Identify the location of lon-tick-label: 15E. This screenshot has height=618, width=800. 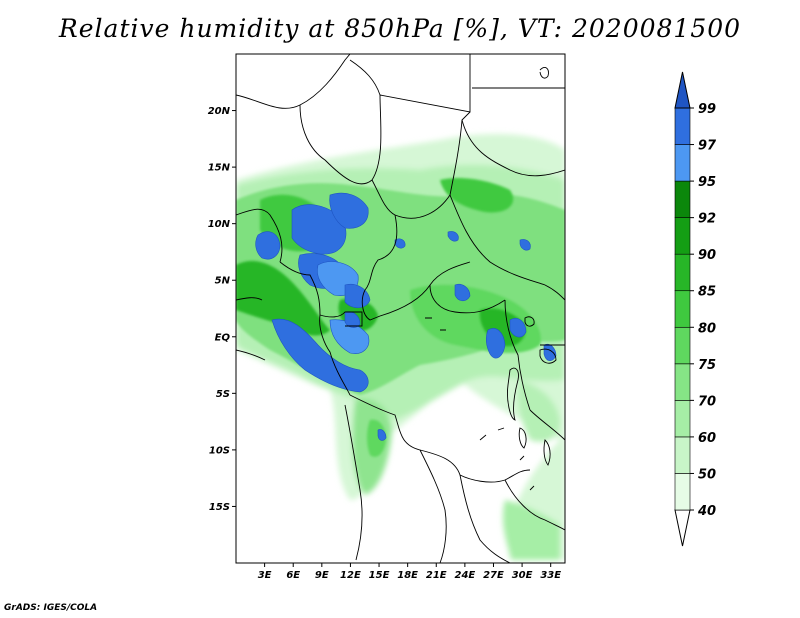
(379, 575).